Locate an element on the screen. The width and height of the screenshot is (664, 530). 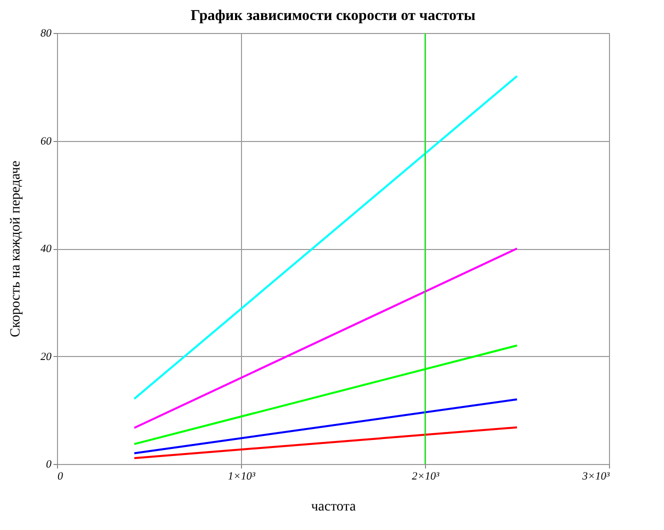
y-tick-label: 60 is located at coordinates (46, 141).